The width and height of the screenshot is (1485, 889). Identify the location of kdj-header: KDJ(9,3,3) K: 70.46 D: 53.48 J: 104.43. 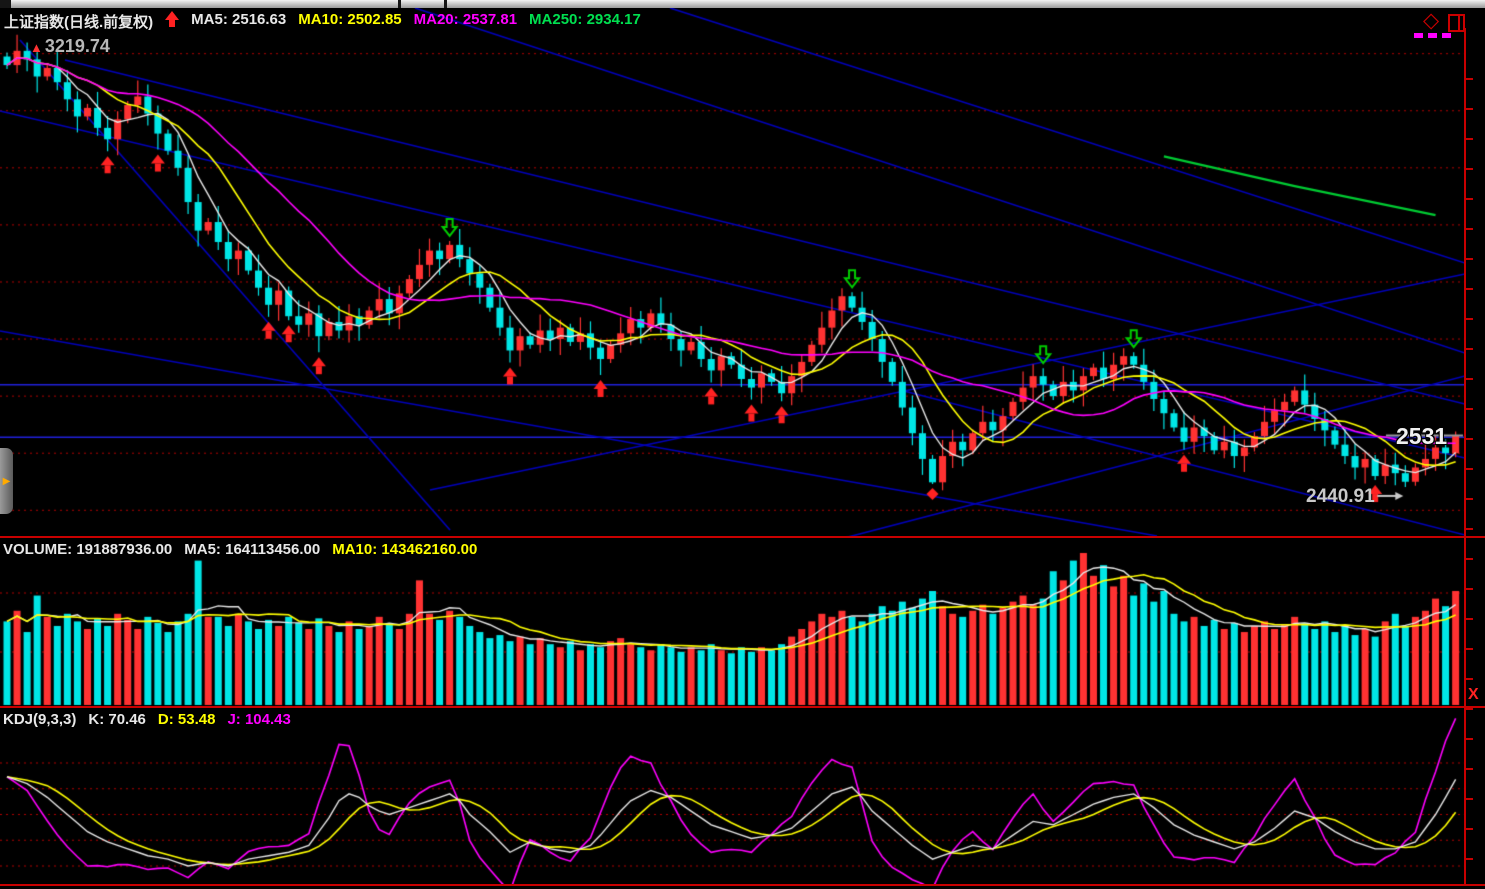
(147, 719).